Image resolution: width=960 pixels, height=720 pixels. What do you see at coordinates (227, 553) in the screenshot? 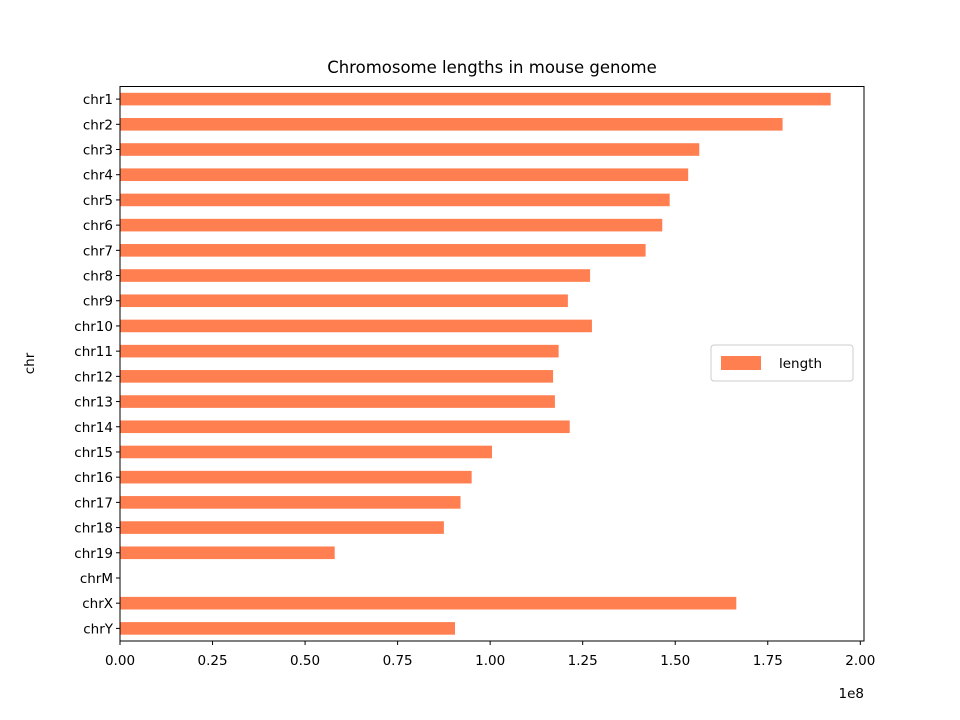
I see `bar-chr19` at bounding box center [227, 553].